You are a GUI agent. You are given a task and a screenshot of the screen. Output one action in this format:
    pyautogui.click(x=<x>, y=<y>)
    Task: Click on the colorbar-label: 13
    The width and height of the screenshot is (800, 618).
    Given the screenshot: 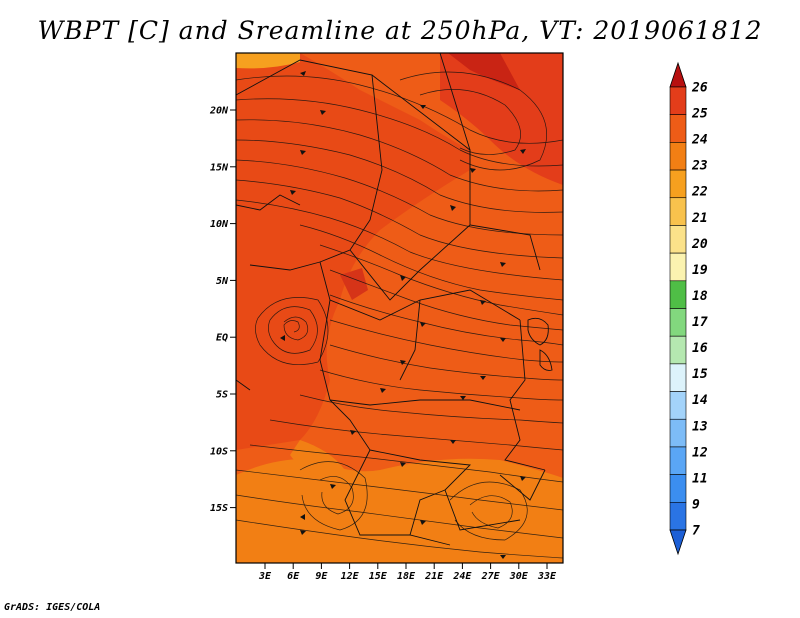 What is the action you would take?
    pyautogui.click(x=700, y=426)
    